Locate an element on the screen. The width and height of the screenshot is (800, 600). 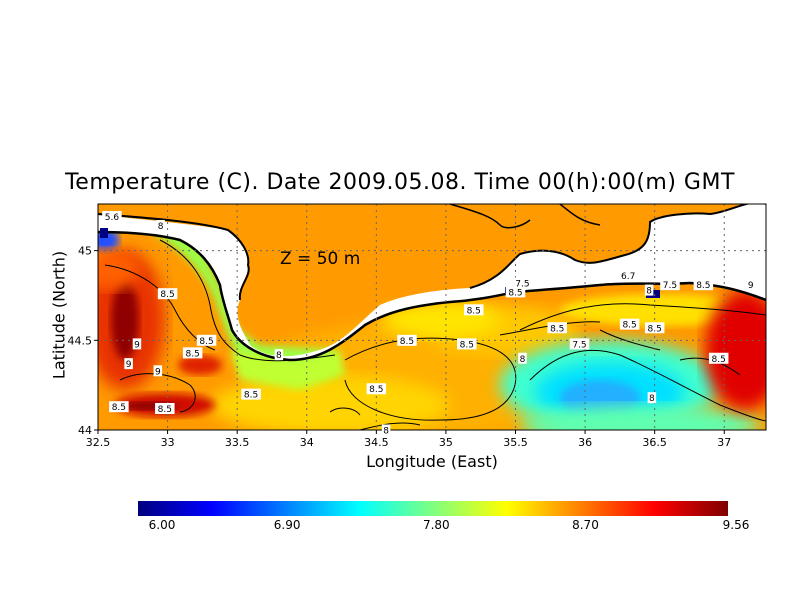
x-tick-label: 36 is located at coordinates (585, 442).